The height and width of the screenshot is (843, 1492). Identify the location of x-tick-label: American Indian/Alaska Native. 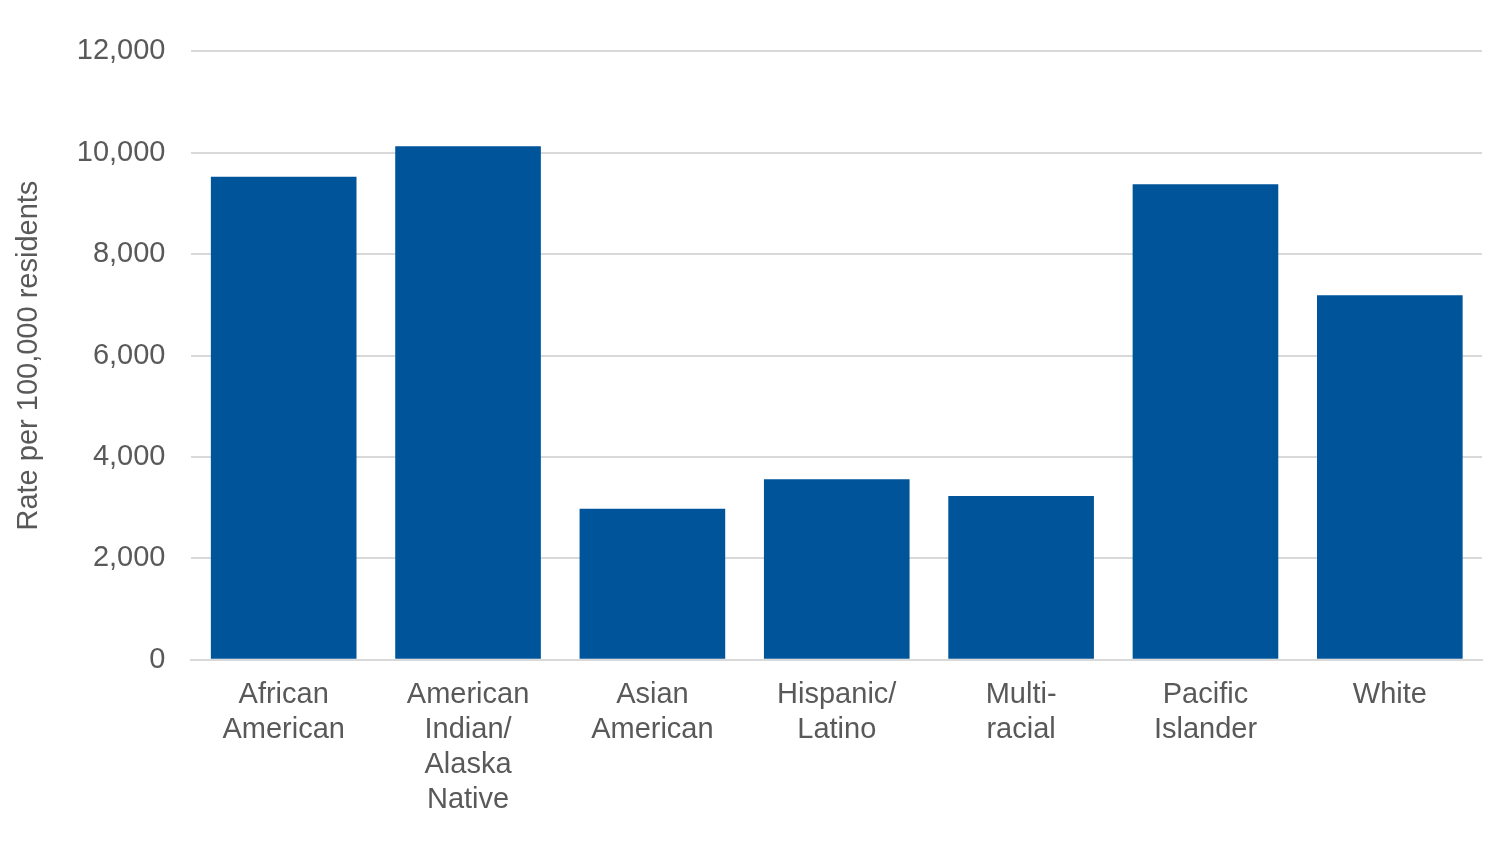
(468, 745).